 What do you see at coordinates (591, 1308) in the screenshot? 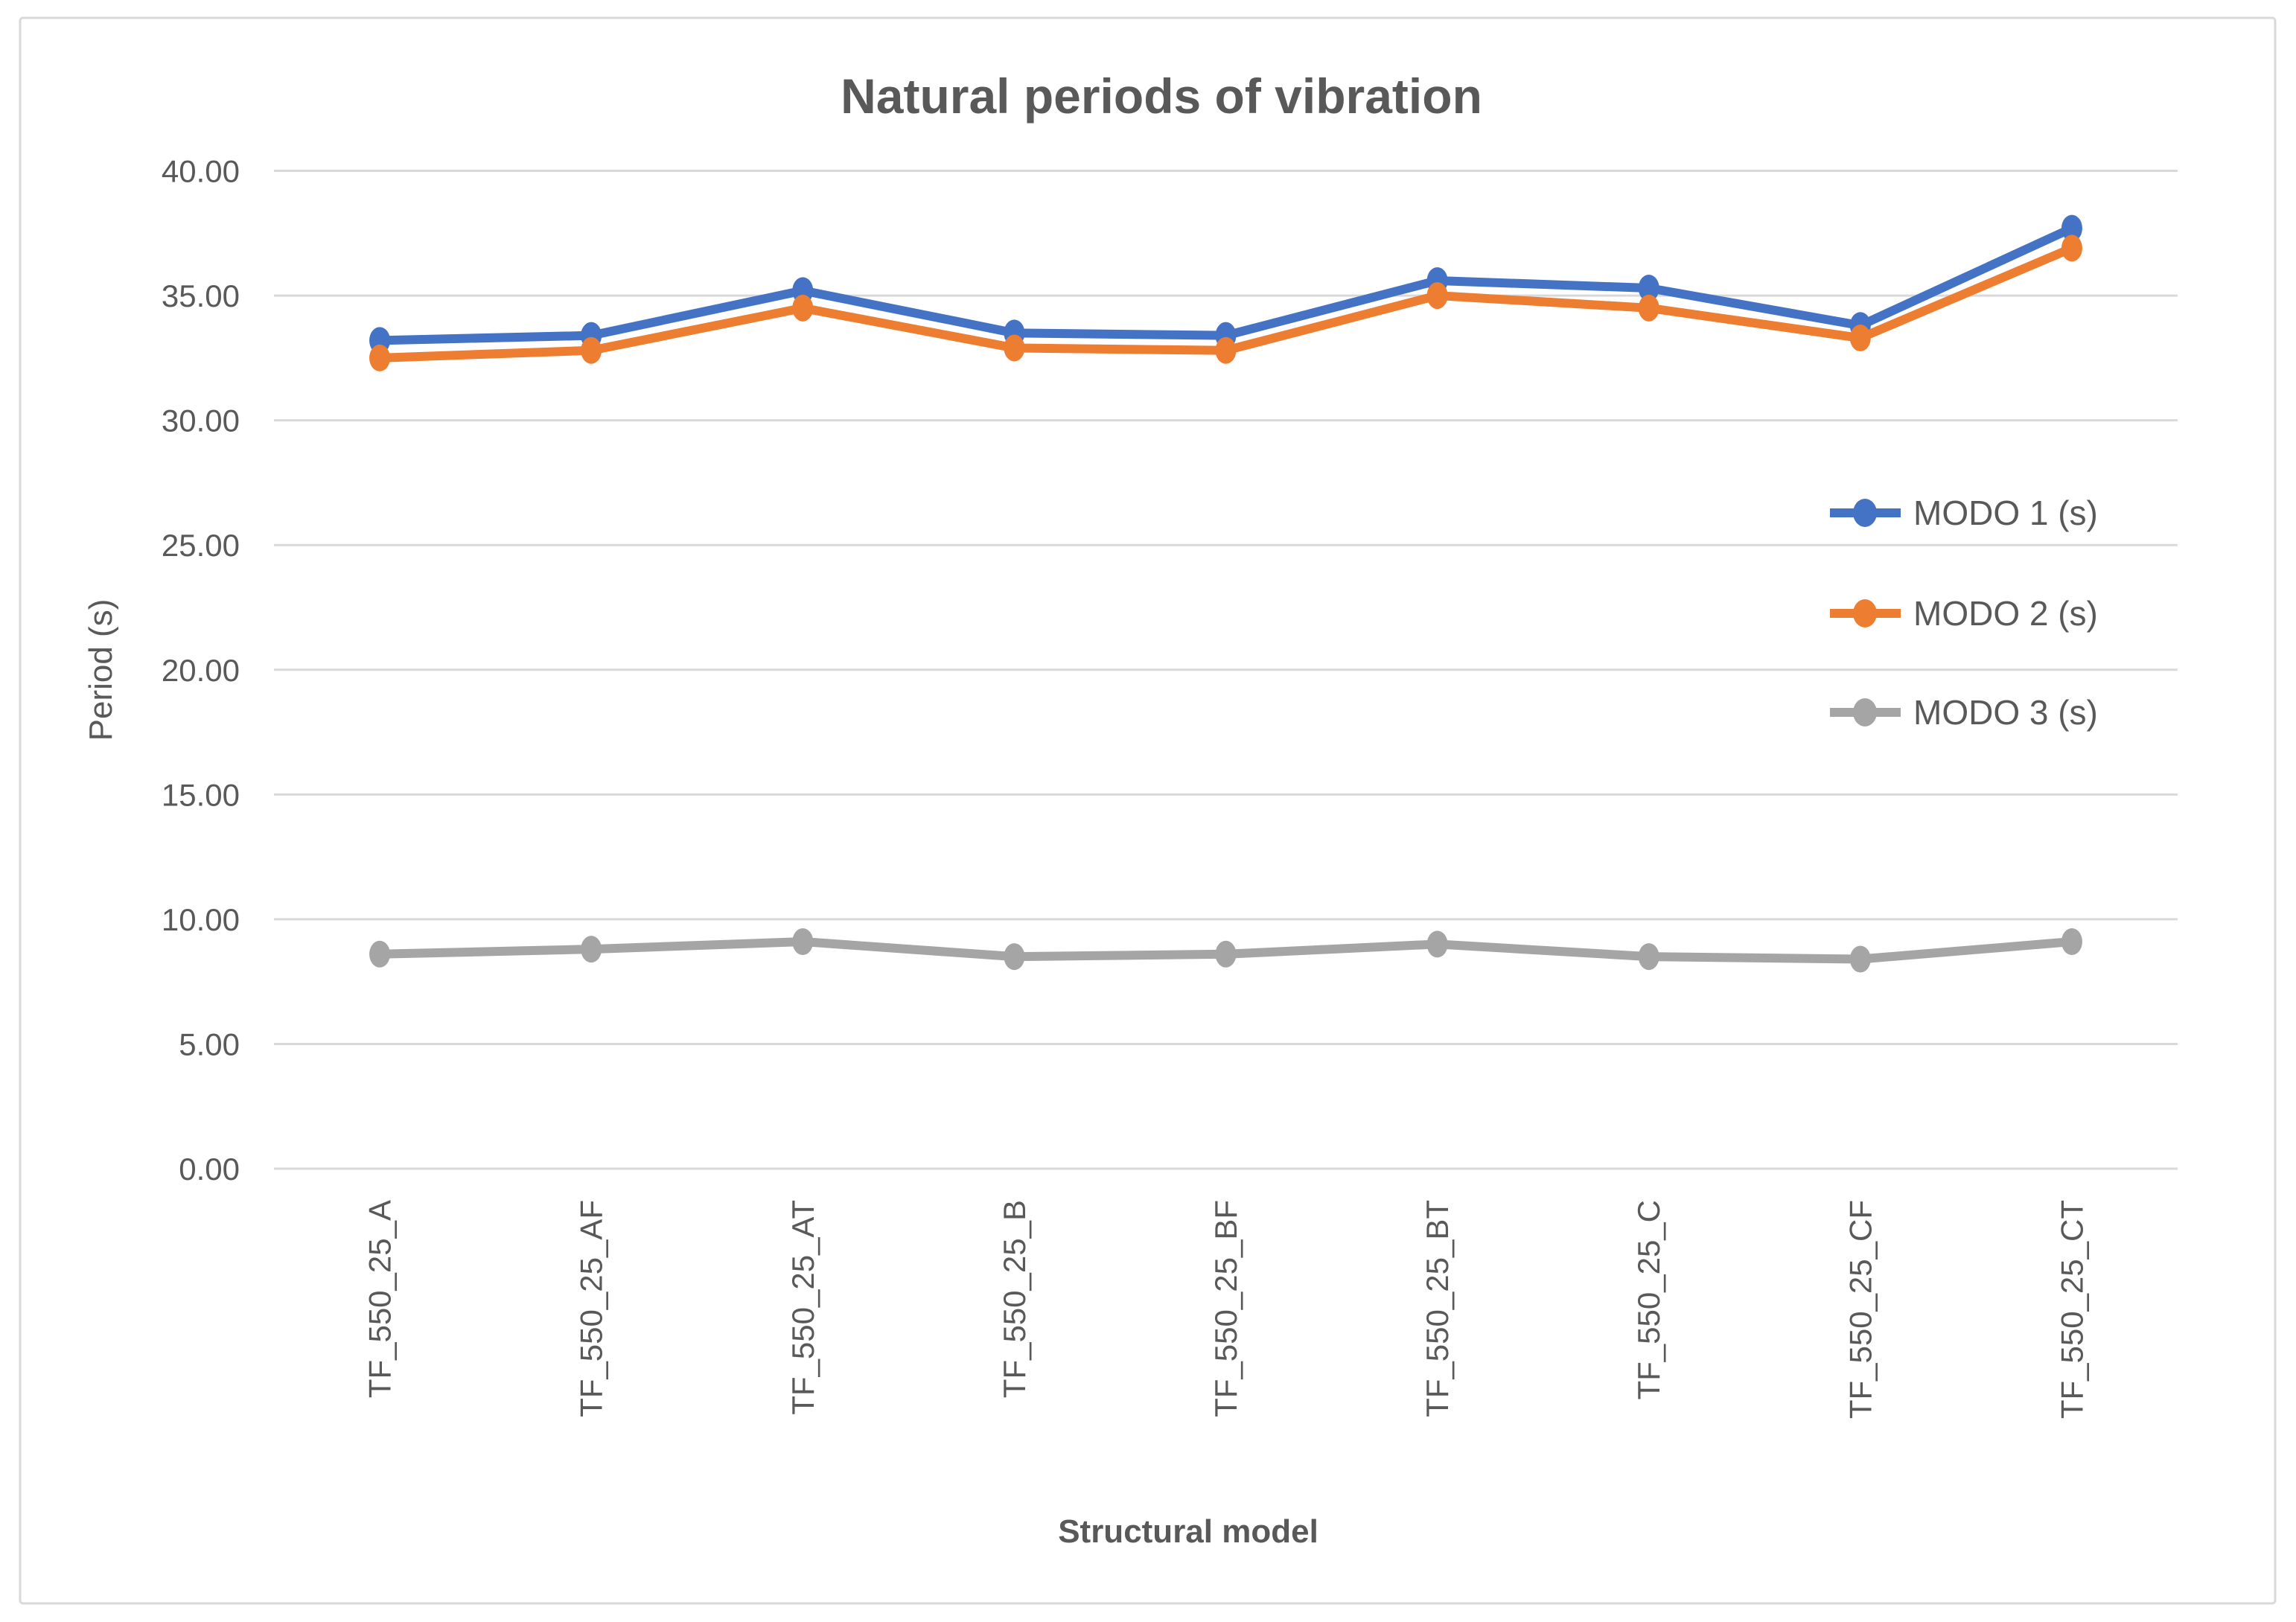
I see `x-category-label: TF_550_25_AF` at bounding box center [591, 1308].